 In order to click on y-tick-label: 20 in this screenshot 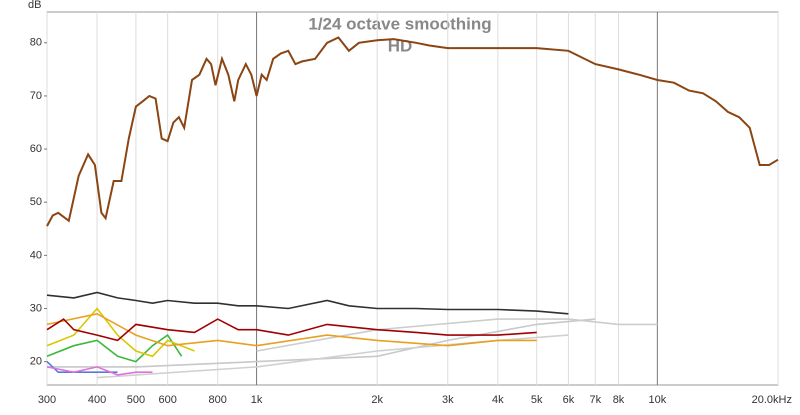, I will do `click(36, 362)`.